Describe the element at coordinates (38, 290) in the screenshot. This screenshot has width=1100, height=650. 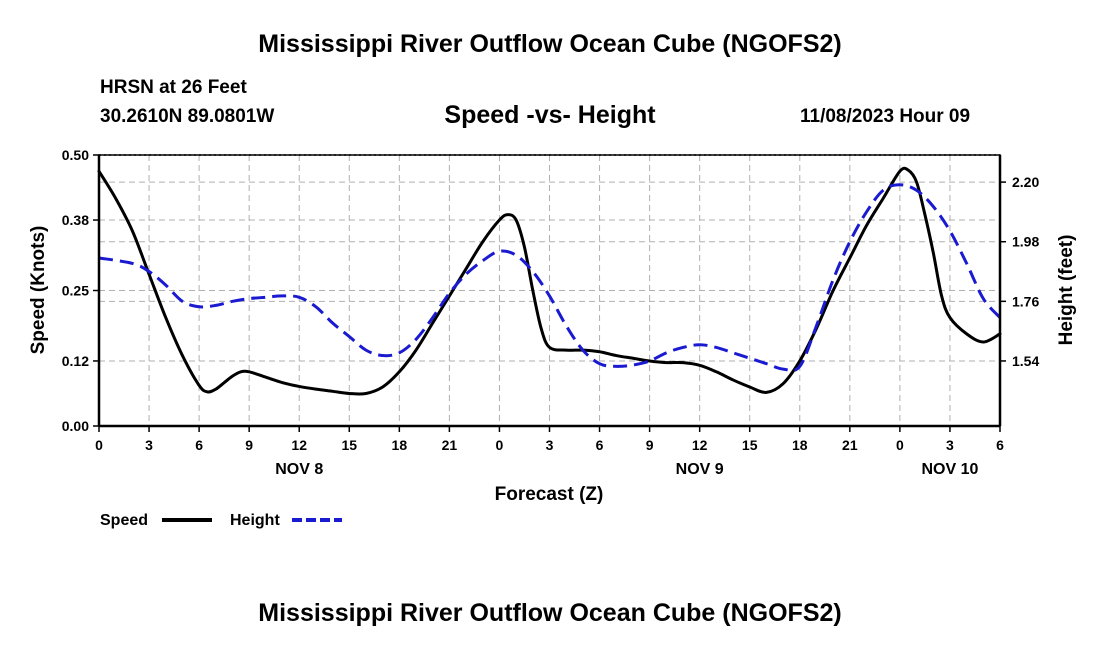
I see `y-axis-label: Speed (Knots)` at that location.